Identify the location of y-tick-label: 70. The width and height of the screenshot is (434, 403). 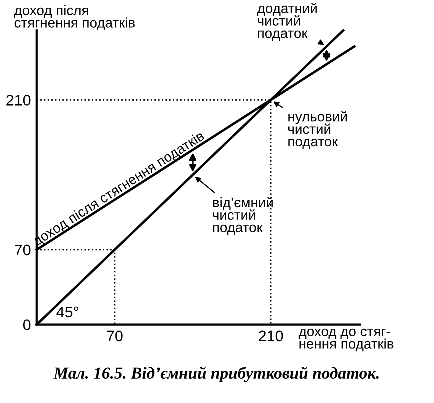
(23, 250).